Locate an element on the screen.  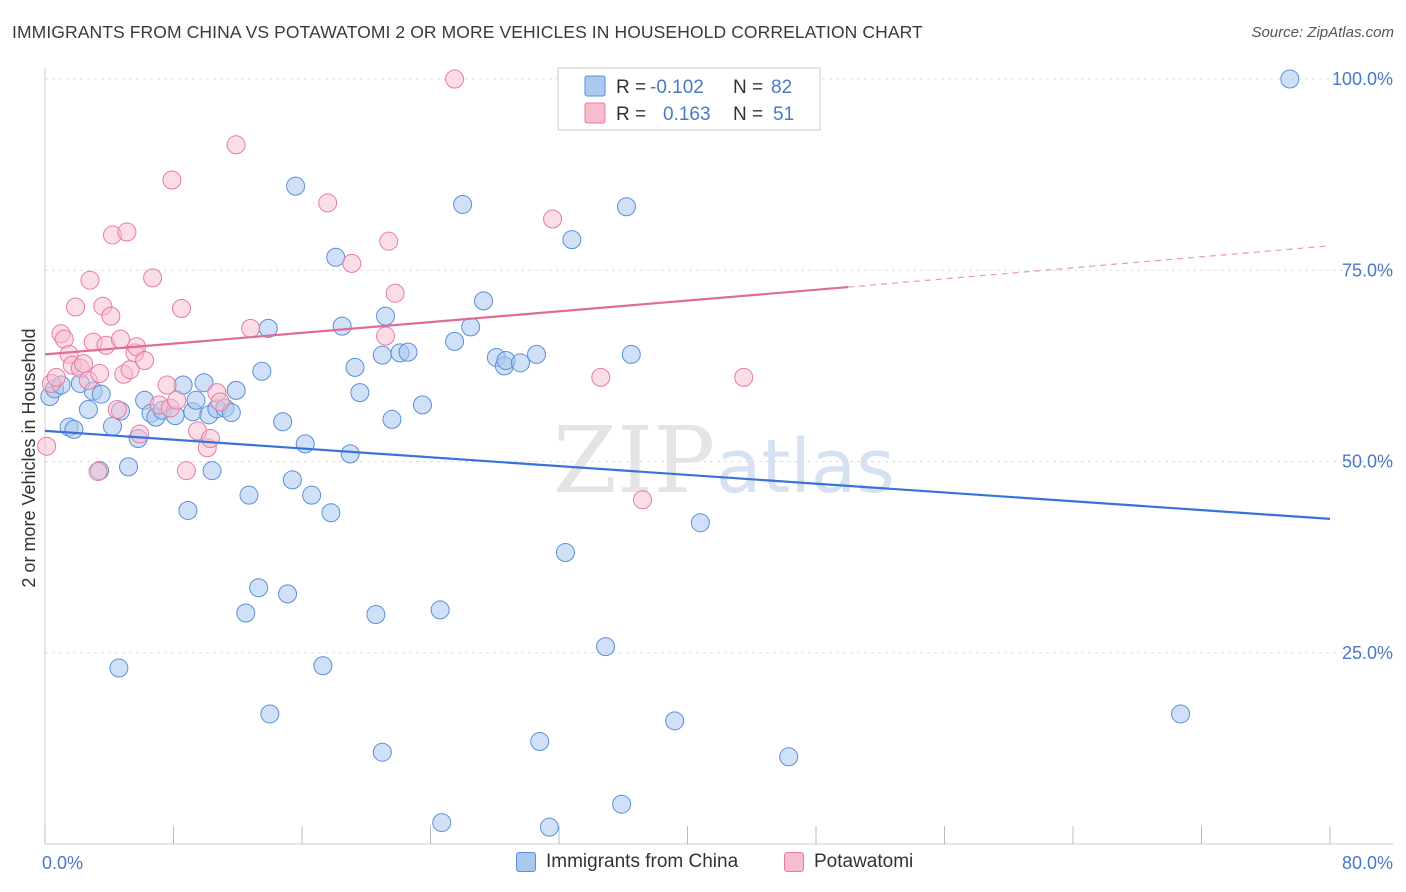
bottom-legend-china: Immigrants from China is located at coordinates (627, 862).